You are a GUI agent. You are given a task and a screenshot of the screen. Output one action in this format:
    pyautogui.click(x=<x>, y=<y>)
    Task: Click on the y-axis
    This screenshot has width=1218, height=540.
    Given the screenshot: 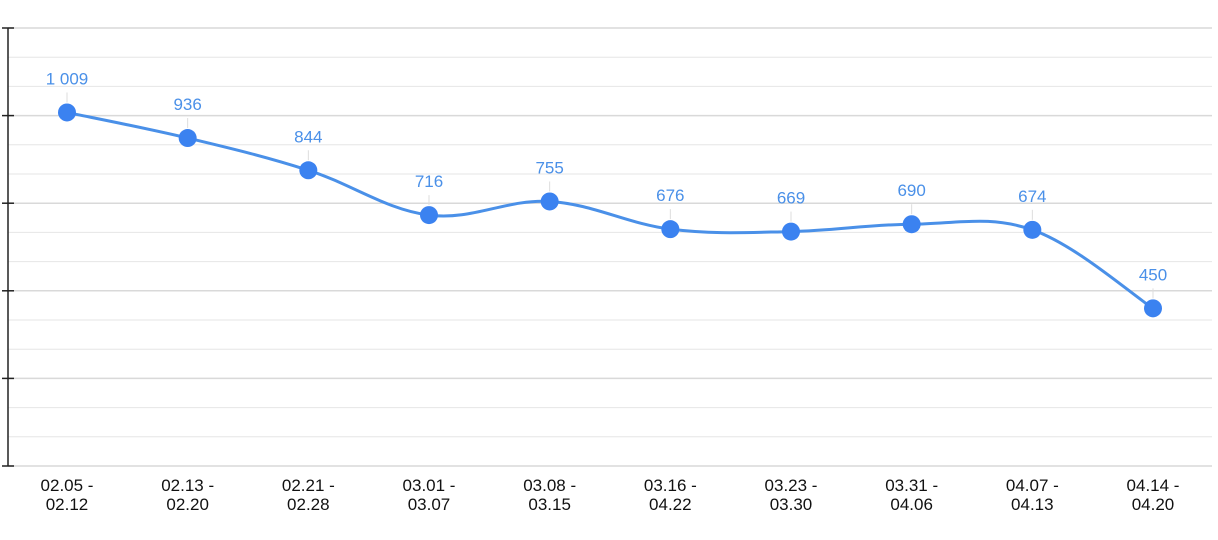 What is the action you would take?
    pyautogui.click(x=8, y=247)
    